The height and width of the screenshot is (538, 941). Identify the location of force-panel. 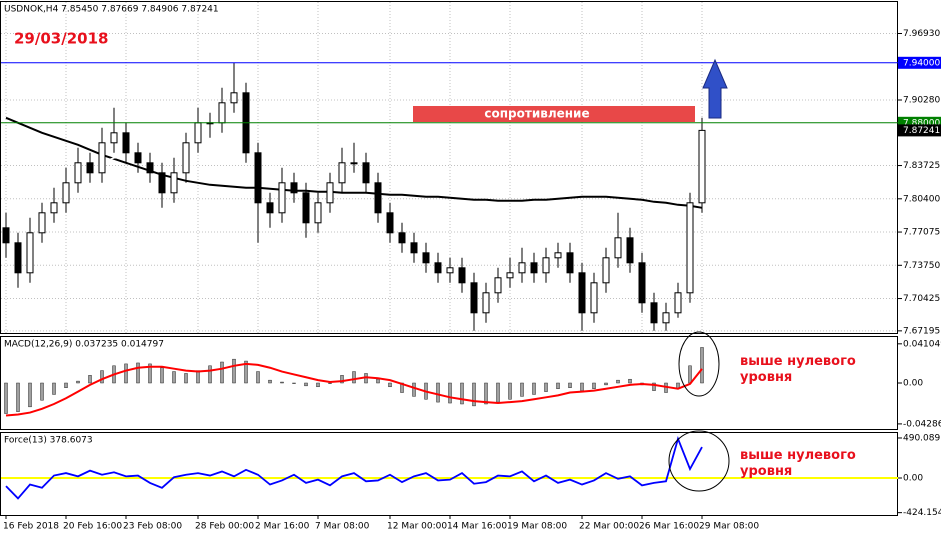
(449, 474).